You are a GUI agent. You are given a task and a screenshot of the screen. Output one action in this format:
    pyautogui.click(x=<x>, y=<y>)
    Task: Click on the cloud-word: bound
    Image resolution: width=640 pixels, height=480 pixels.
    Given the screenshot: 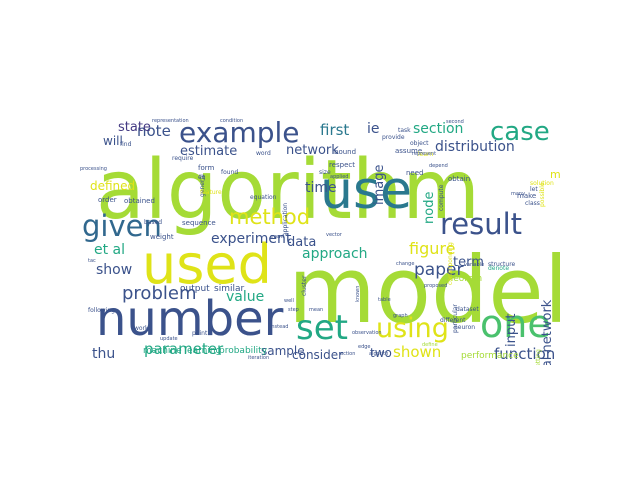 What is the action you would take?
    pyautogui.click(x=345, y=152)
    